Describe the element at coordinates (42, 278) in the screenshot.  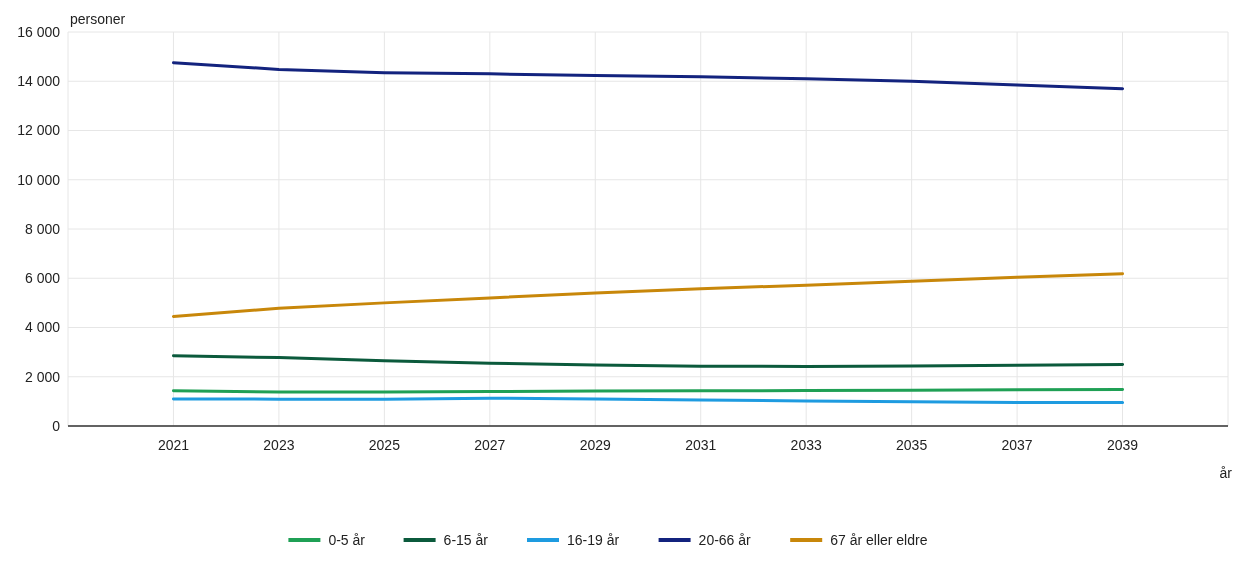
I see `y-tick-label: 6 000` at that location.